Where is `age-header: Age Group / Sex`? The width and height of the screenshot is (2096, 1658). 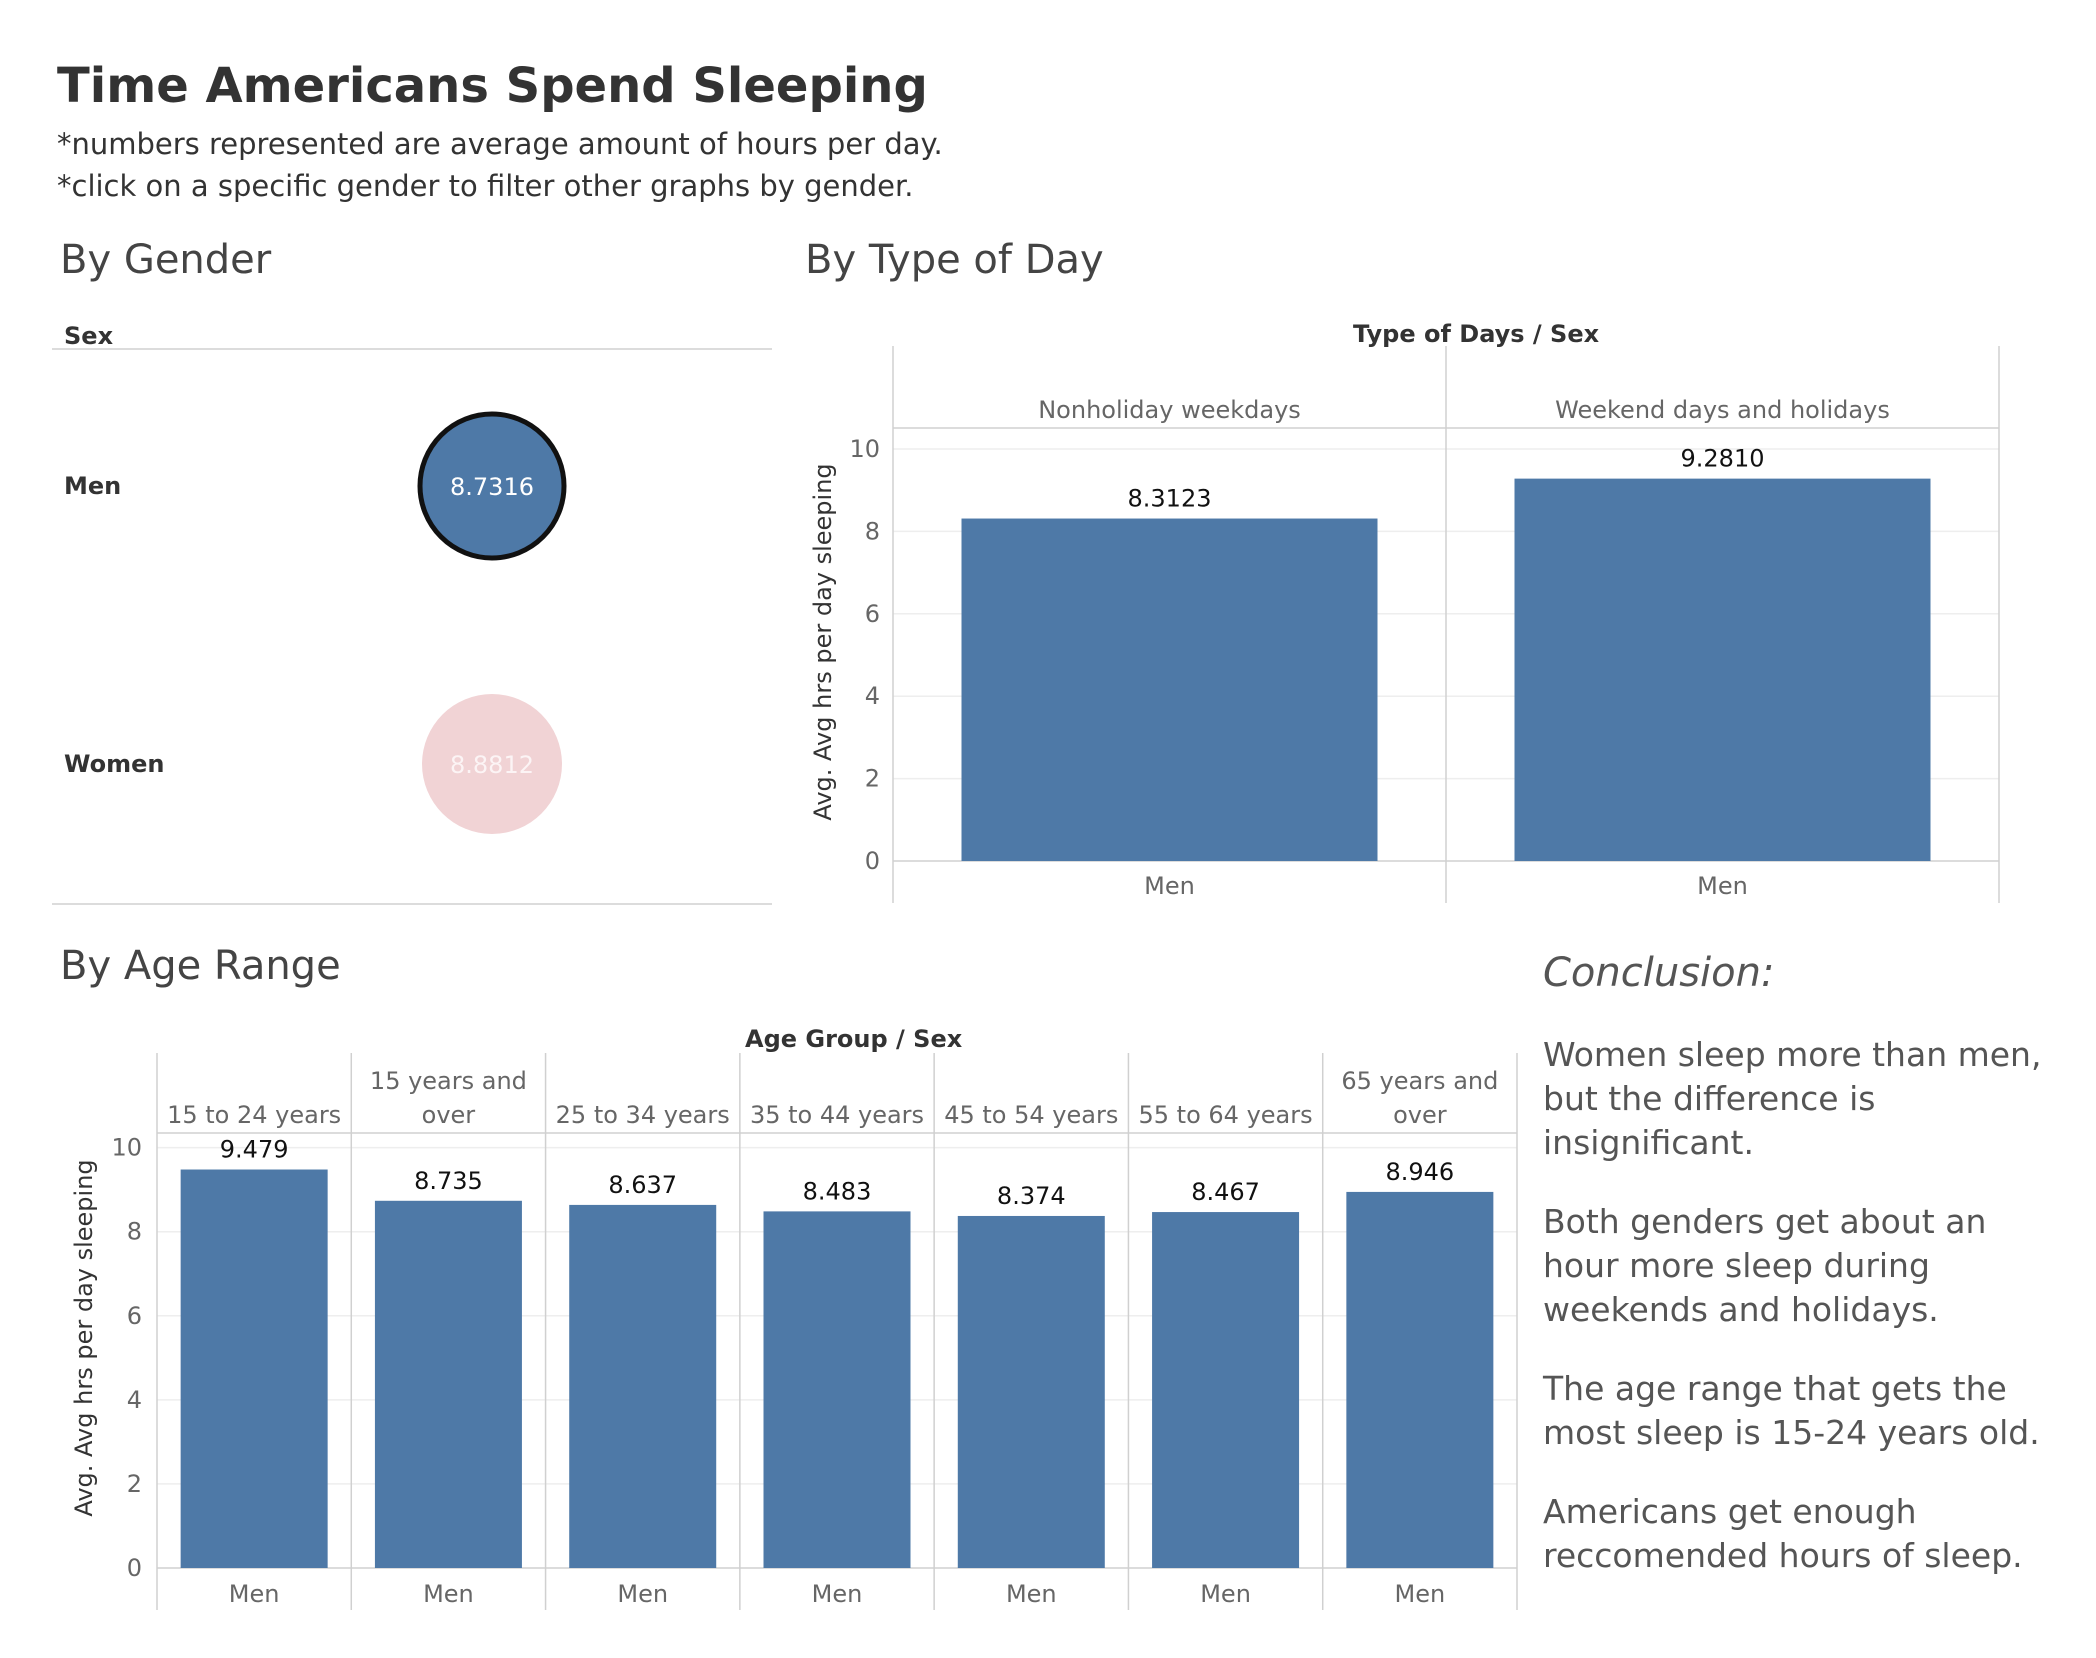 age-header: Age Group / Sex is located at coordinates (854, 1039).